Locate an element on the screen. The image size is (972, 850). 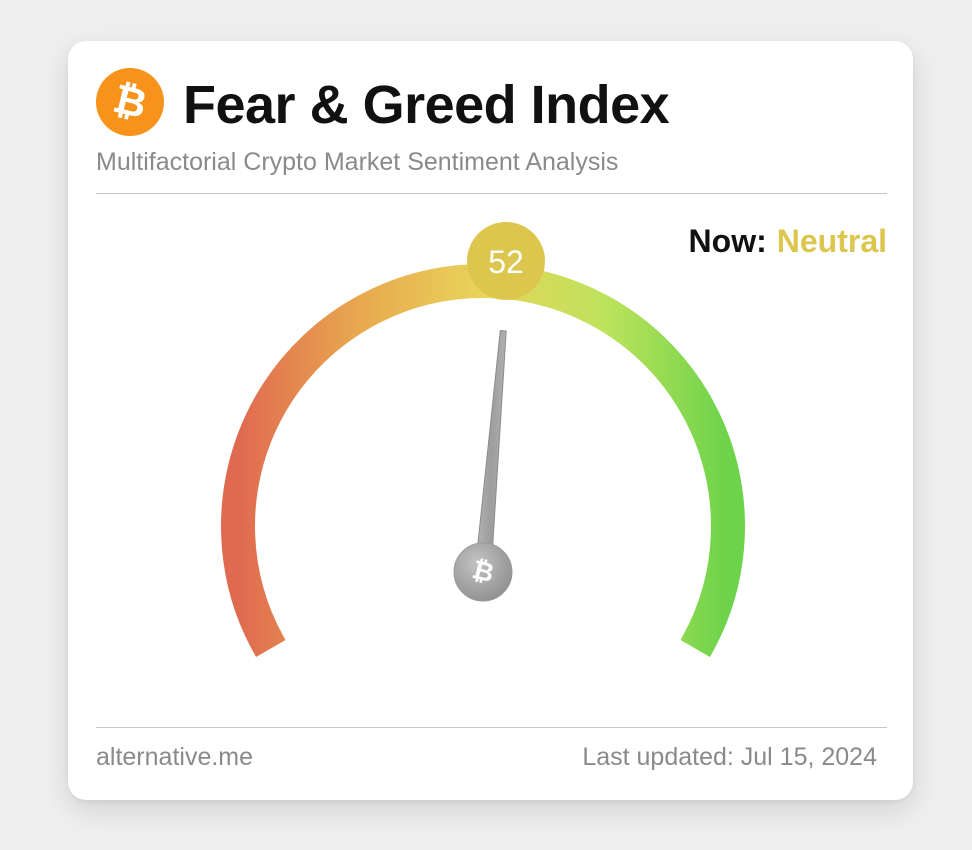
page-title: Fear & Greed Index is located at coordinates (426, 105).